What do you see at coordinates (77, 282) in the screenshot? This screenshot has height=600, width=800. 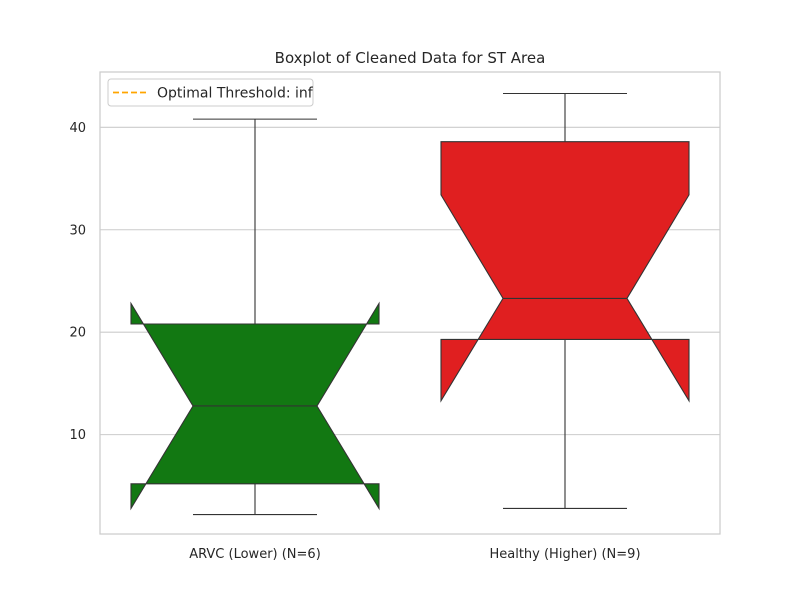 I see `y-axis-ticks: 10 20 30 40` at bounding box center [77, 282].